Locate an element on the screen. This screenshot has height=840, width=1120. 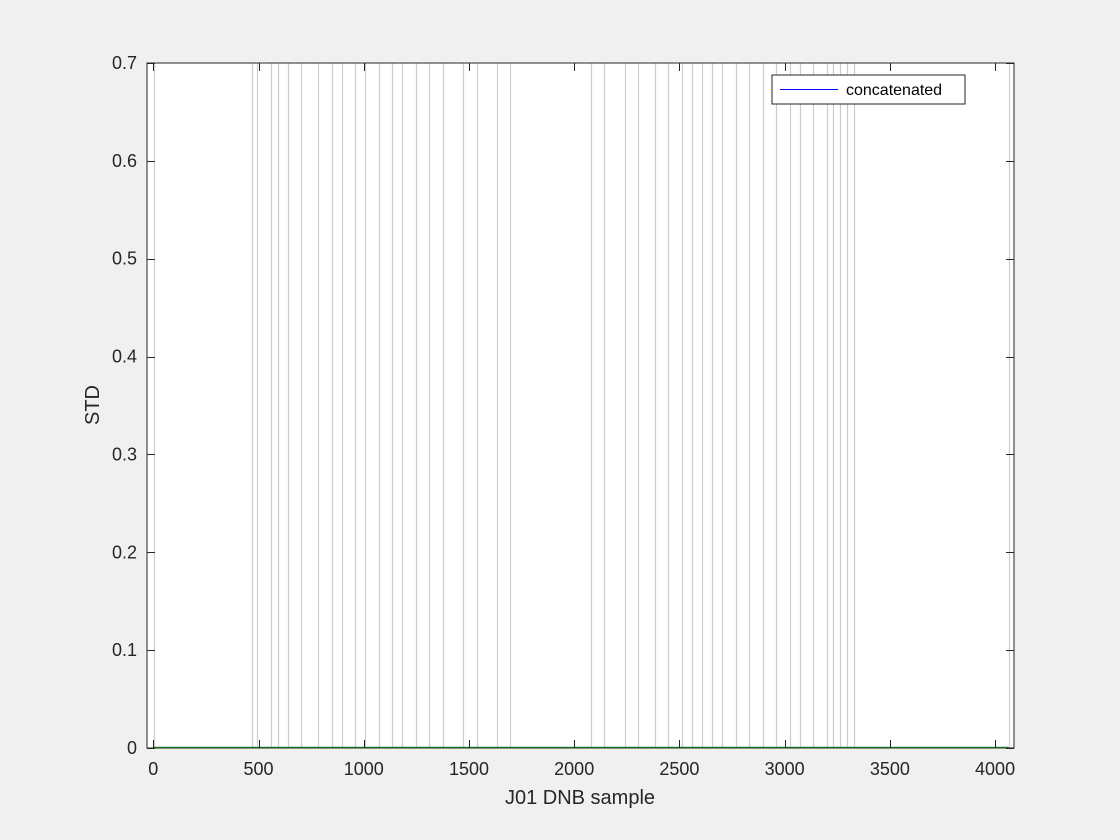
x-axis-label: J01 DNB sample is located at coordinates (580, 798).